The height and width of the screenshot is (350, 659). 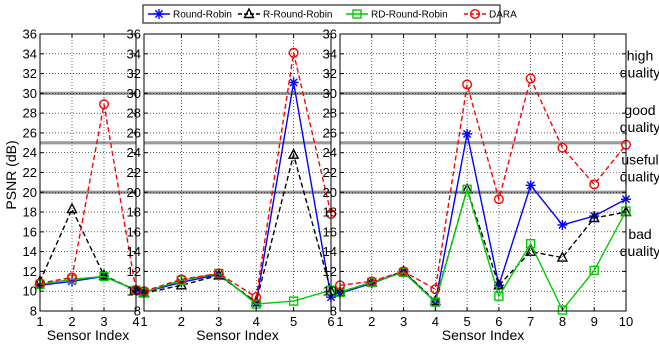 What do you see at coordinates (503, 15) in the screenshot?
I see `legend-label-4: DARA` at bounding box center [503, 15].